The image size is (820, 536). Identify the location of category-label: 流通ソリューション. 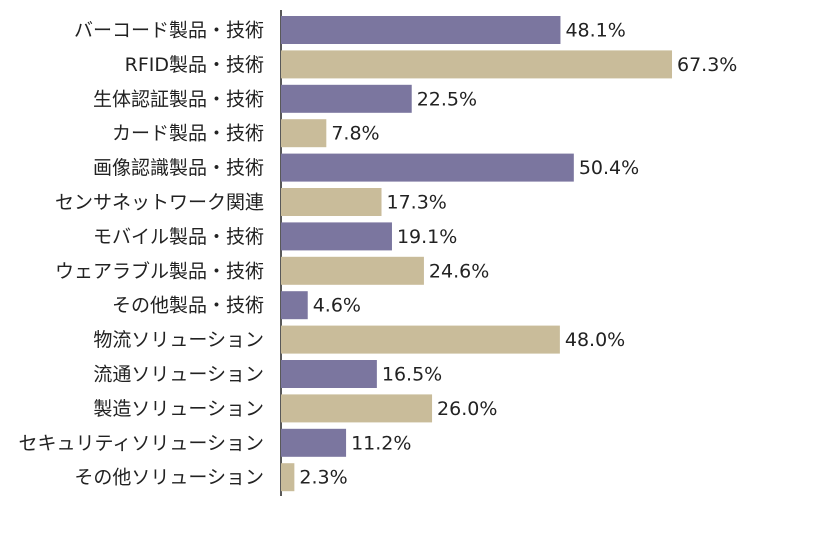
(178, 375).